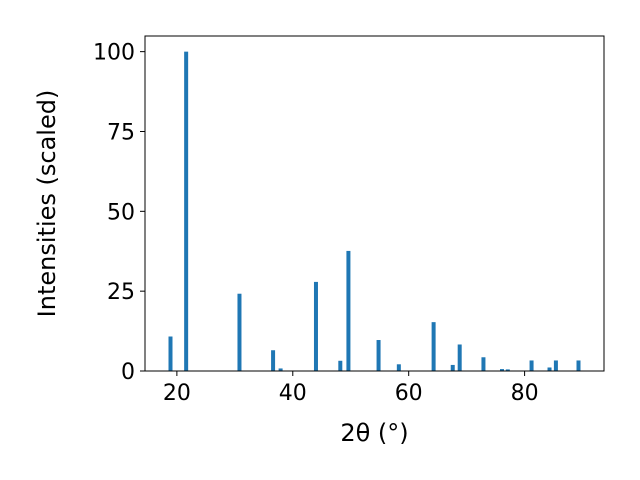  Describe the element at coordinates (128, 372) in the screenshot. I see `y-tick-label: 0` at that location.